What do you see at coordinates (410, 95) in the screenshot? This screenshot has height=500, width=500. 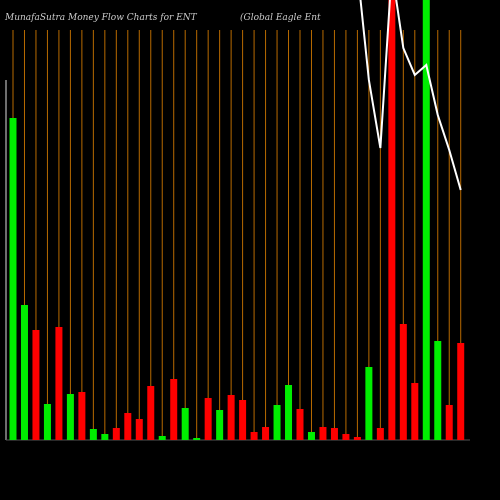 I see `money-flow-line` at bounding box center [410, 95].